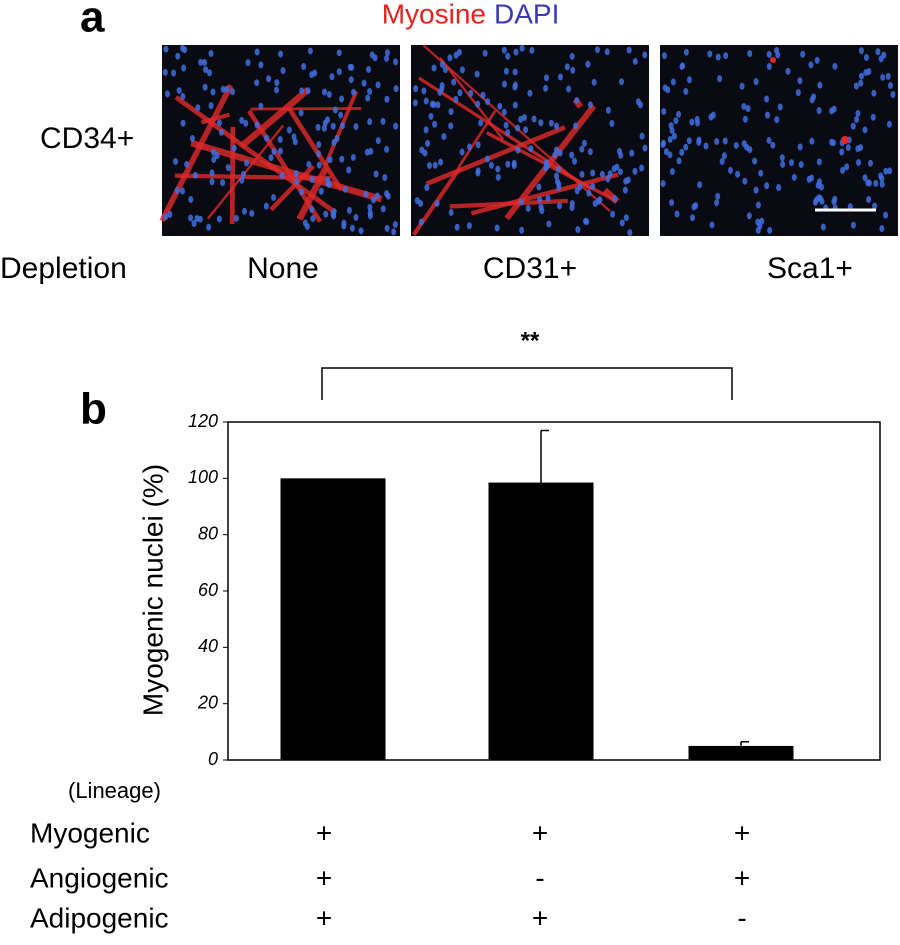 This screenshot has width=900, height=945. Describe the element at coordinates (203, 477) in the screenshot. I see `y-tick-label: 100` at that location.